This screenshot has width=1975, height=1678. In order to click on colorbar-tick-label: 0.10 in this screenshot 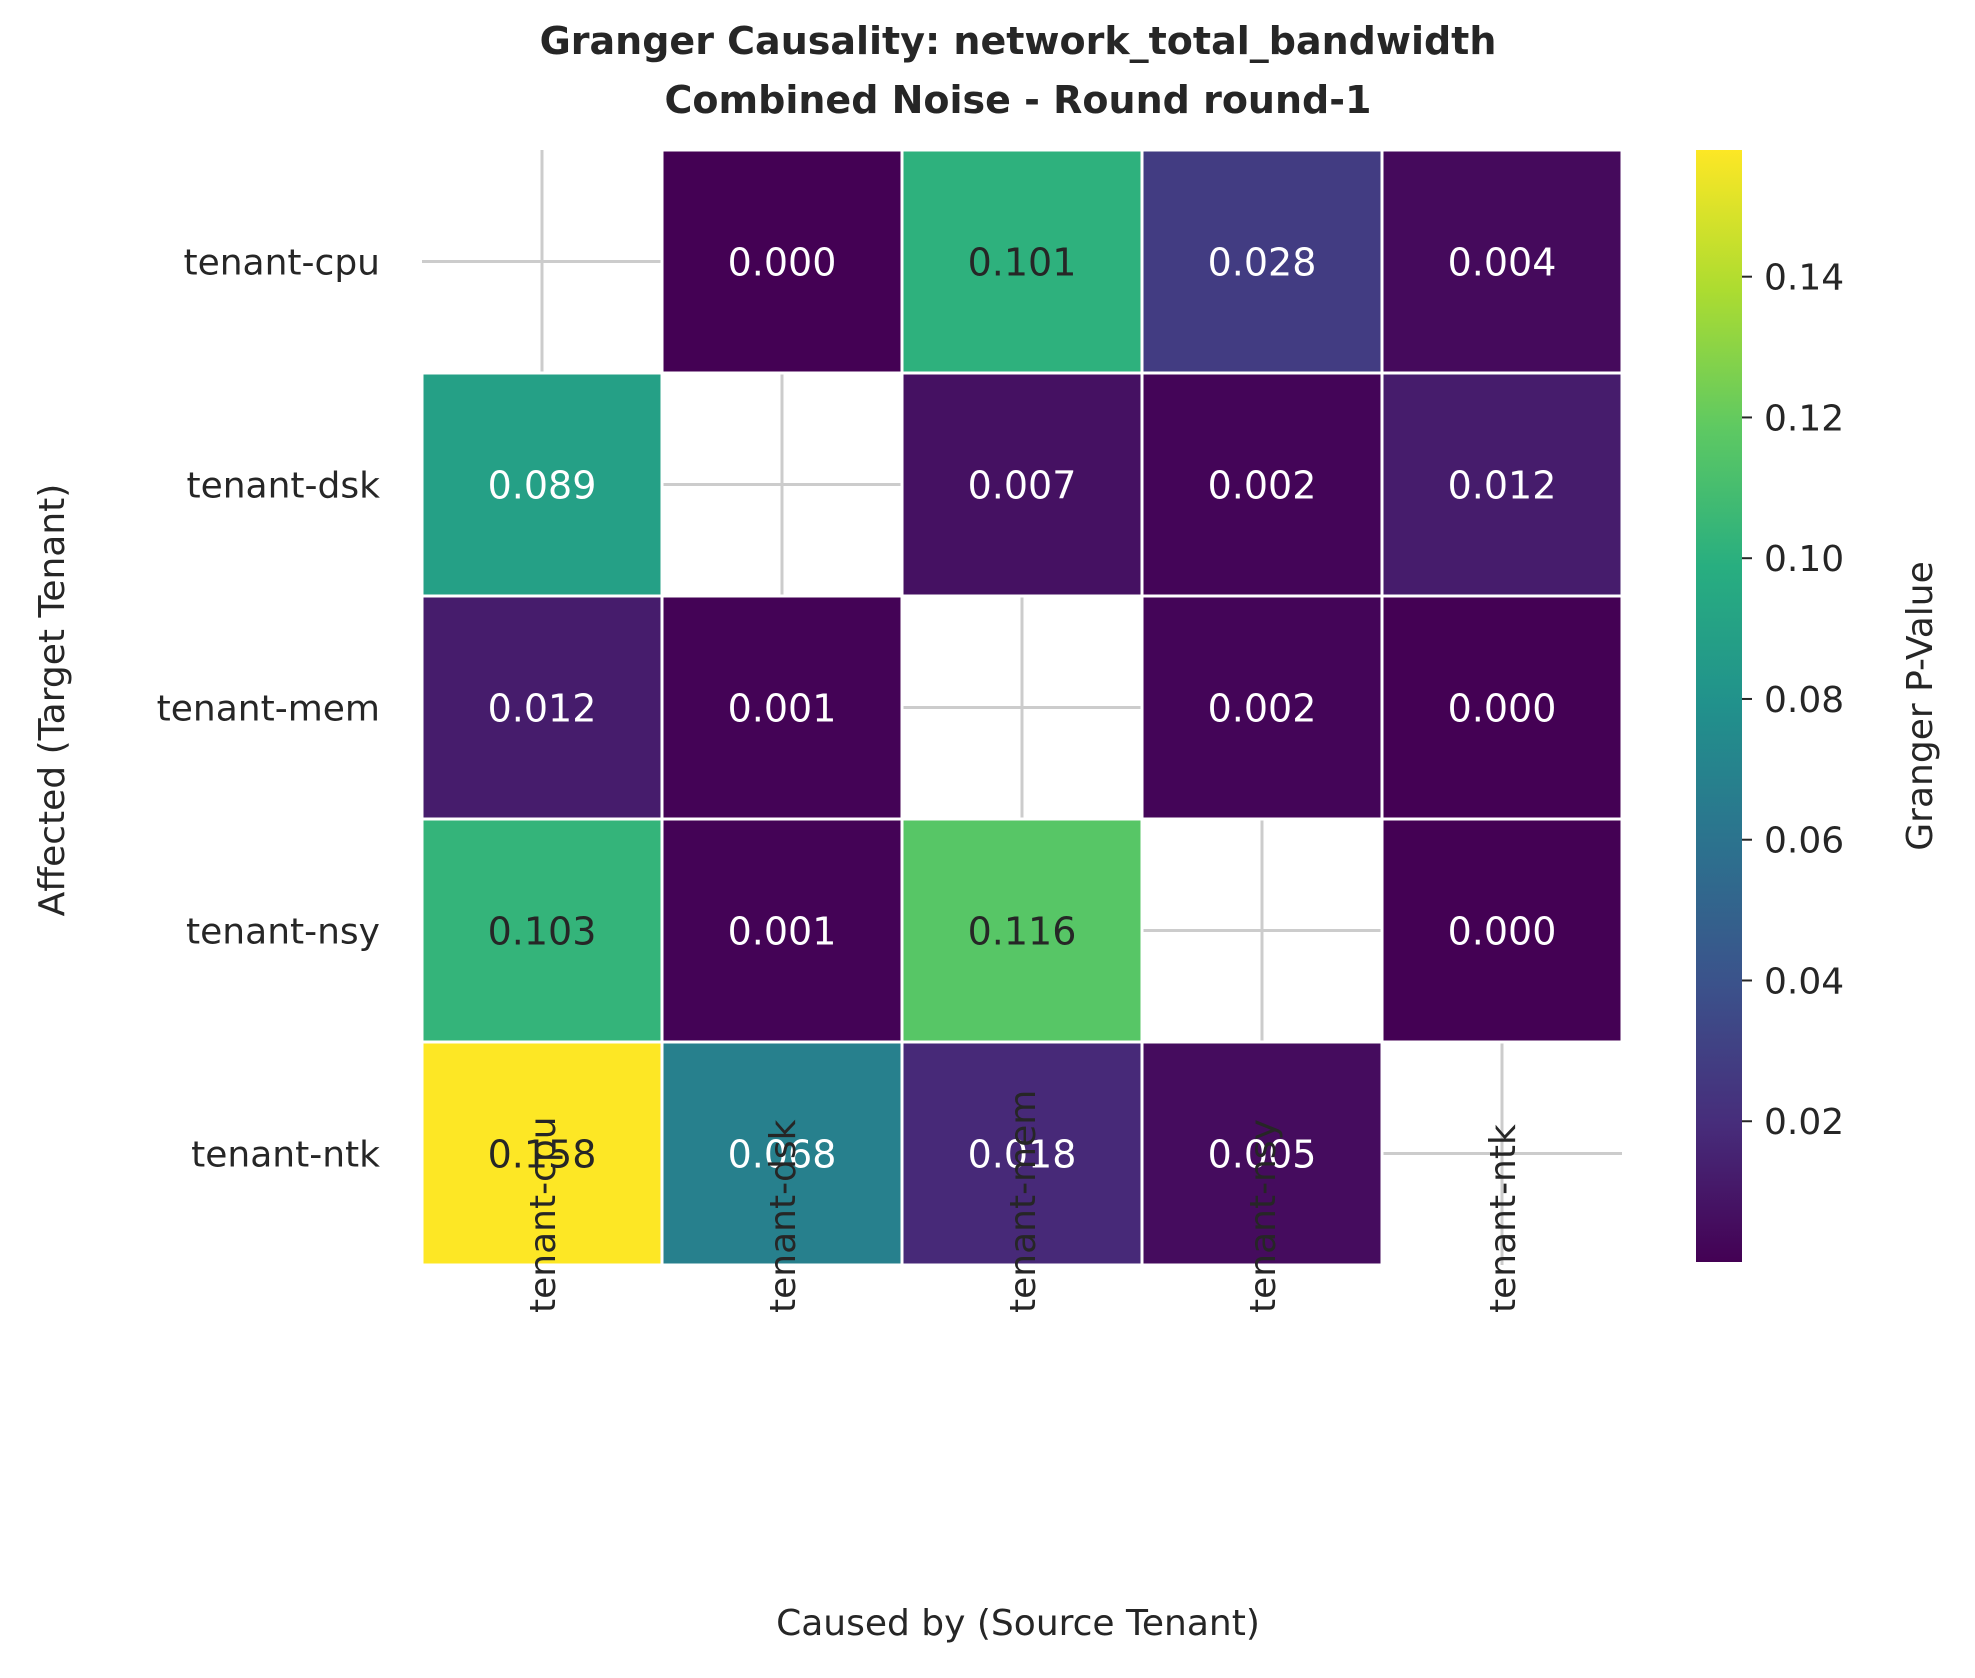, I will do `click(1804, 559)`.